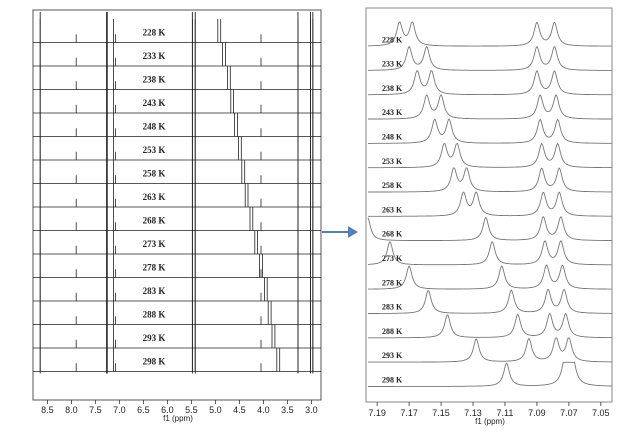  What do you see at coordinates (311, 410) in the screenshot?
I see `left-x-tick-label: 3.0` at bounding box center [311, 410].